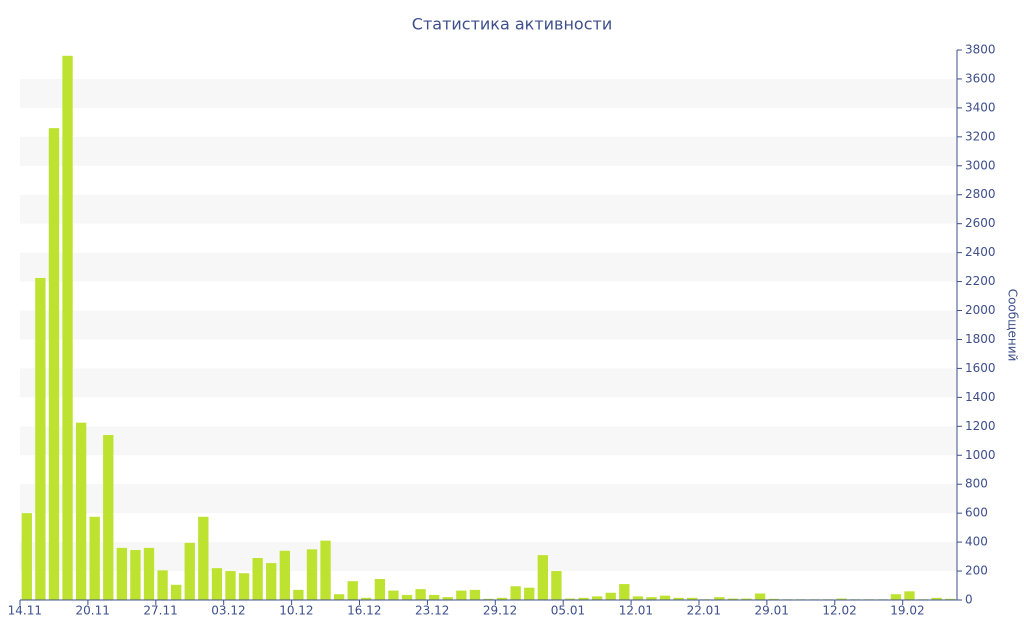 This screenshot has height=644, width=1024. Describe the element at coordinates (432, 611) in the screenshot. I see `x-tick-label: 23.12` at that location.